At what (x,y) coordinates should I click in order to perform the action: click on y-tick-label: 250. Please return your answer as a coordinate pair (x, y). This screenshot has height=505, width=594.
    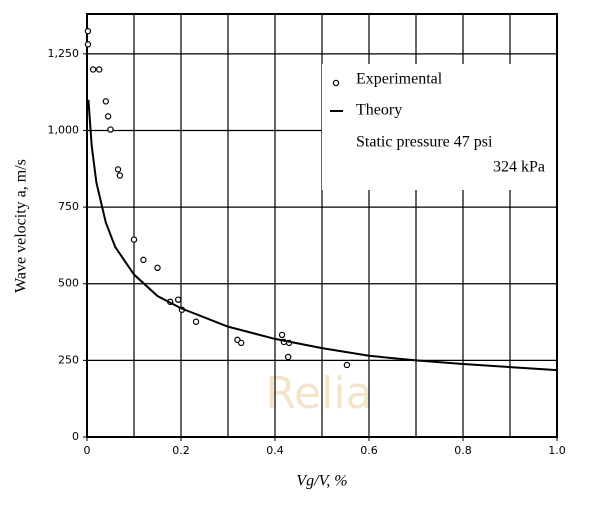
    Looking at the image, I should click on (68, 359).